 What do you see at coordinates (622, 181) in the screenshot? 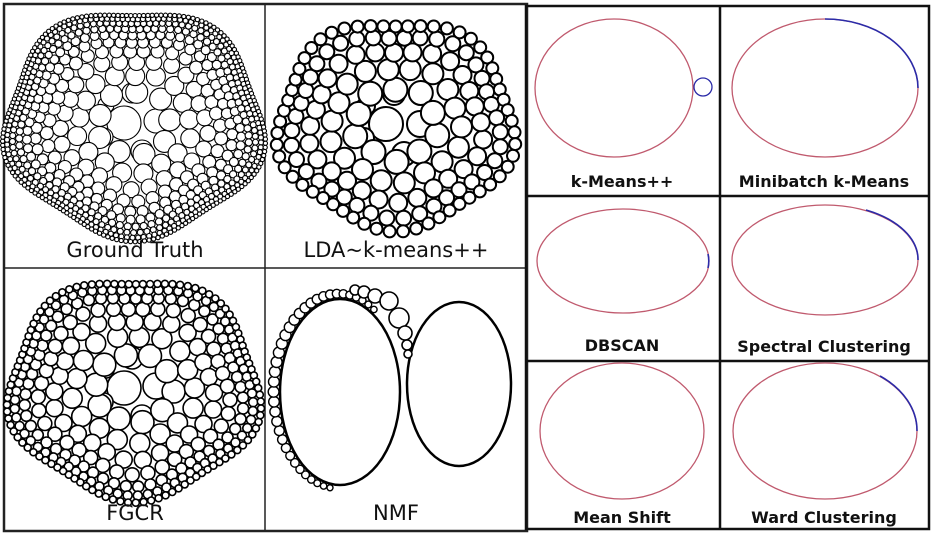
I see `kmeans-pp-label: k-Means++` at bounding box center [622, 181].